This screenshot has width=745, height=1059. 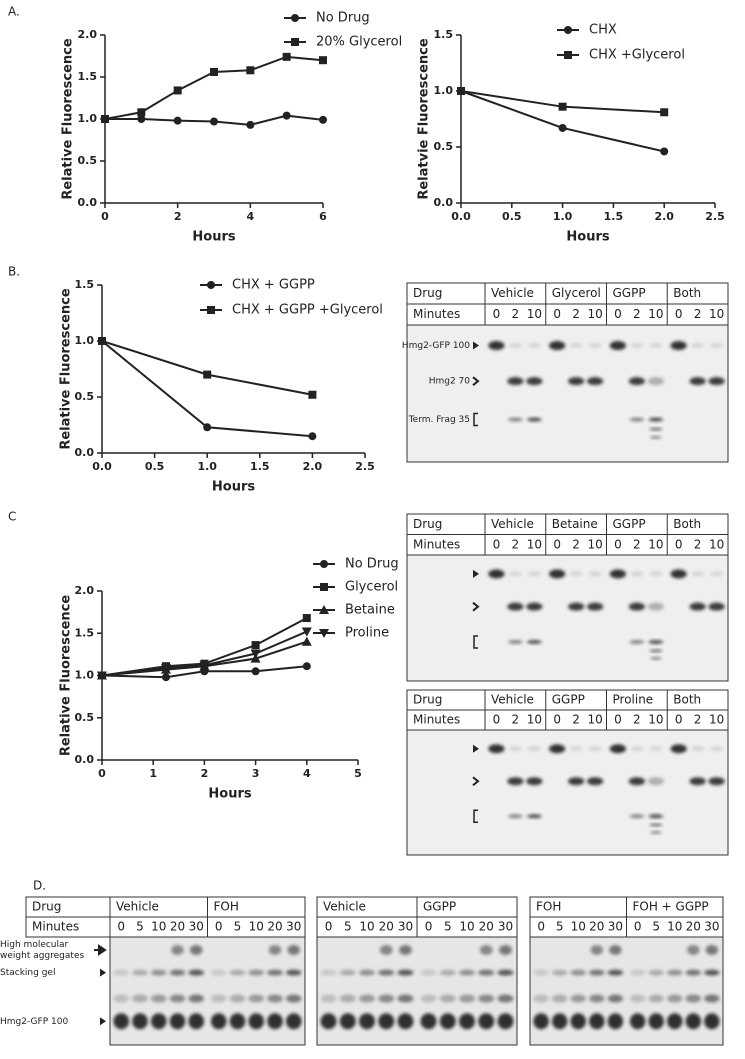 What do you see at coordinates (178, 216) in the screenshot?
I see `x-tick-label: 2` at bounding box center [178, 216].